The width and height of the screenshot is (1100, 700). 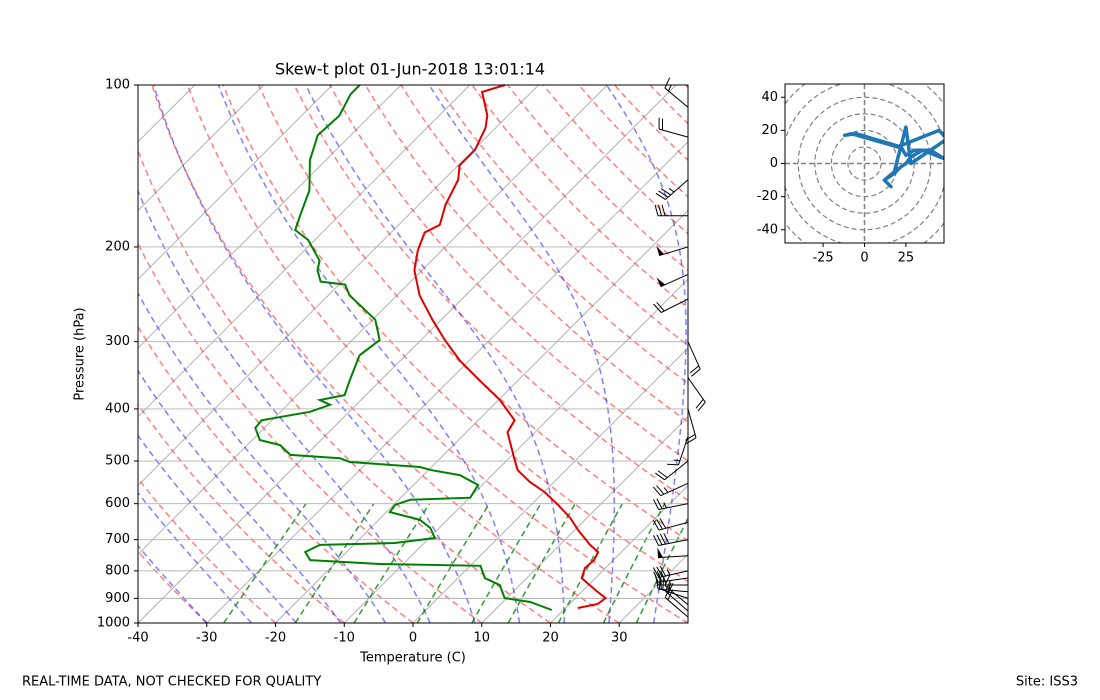 What do you see at coordinates (117, 539) in the screenshot?
I see `y-tick-label: 700` at bounding box center [117, 539].